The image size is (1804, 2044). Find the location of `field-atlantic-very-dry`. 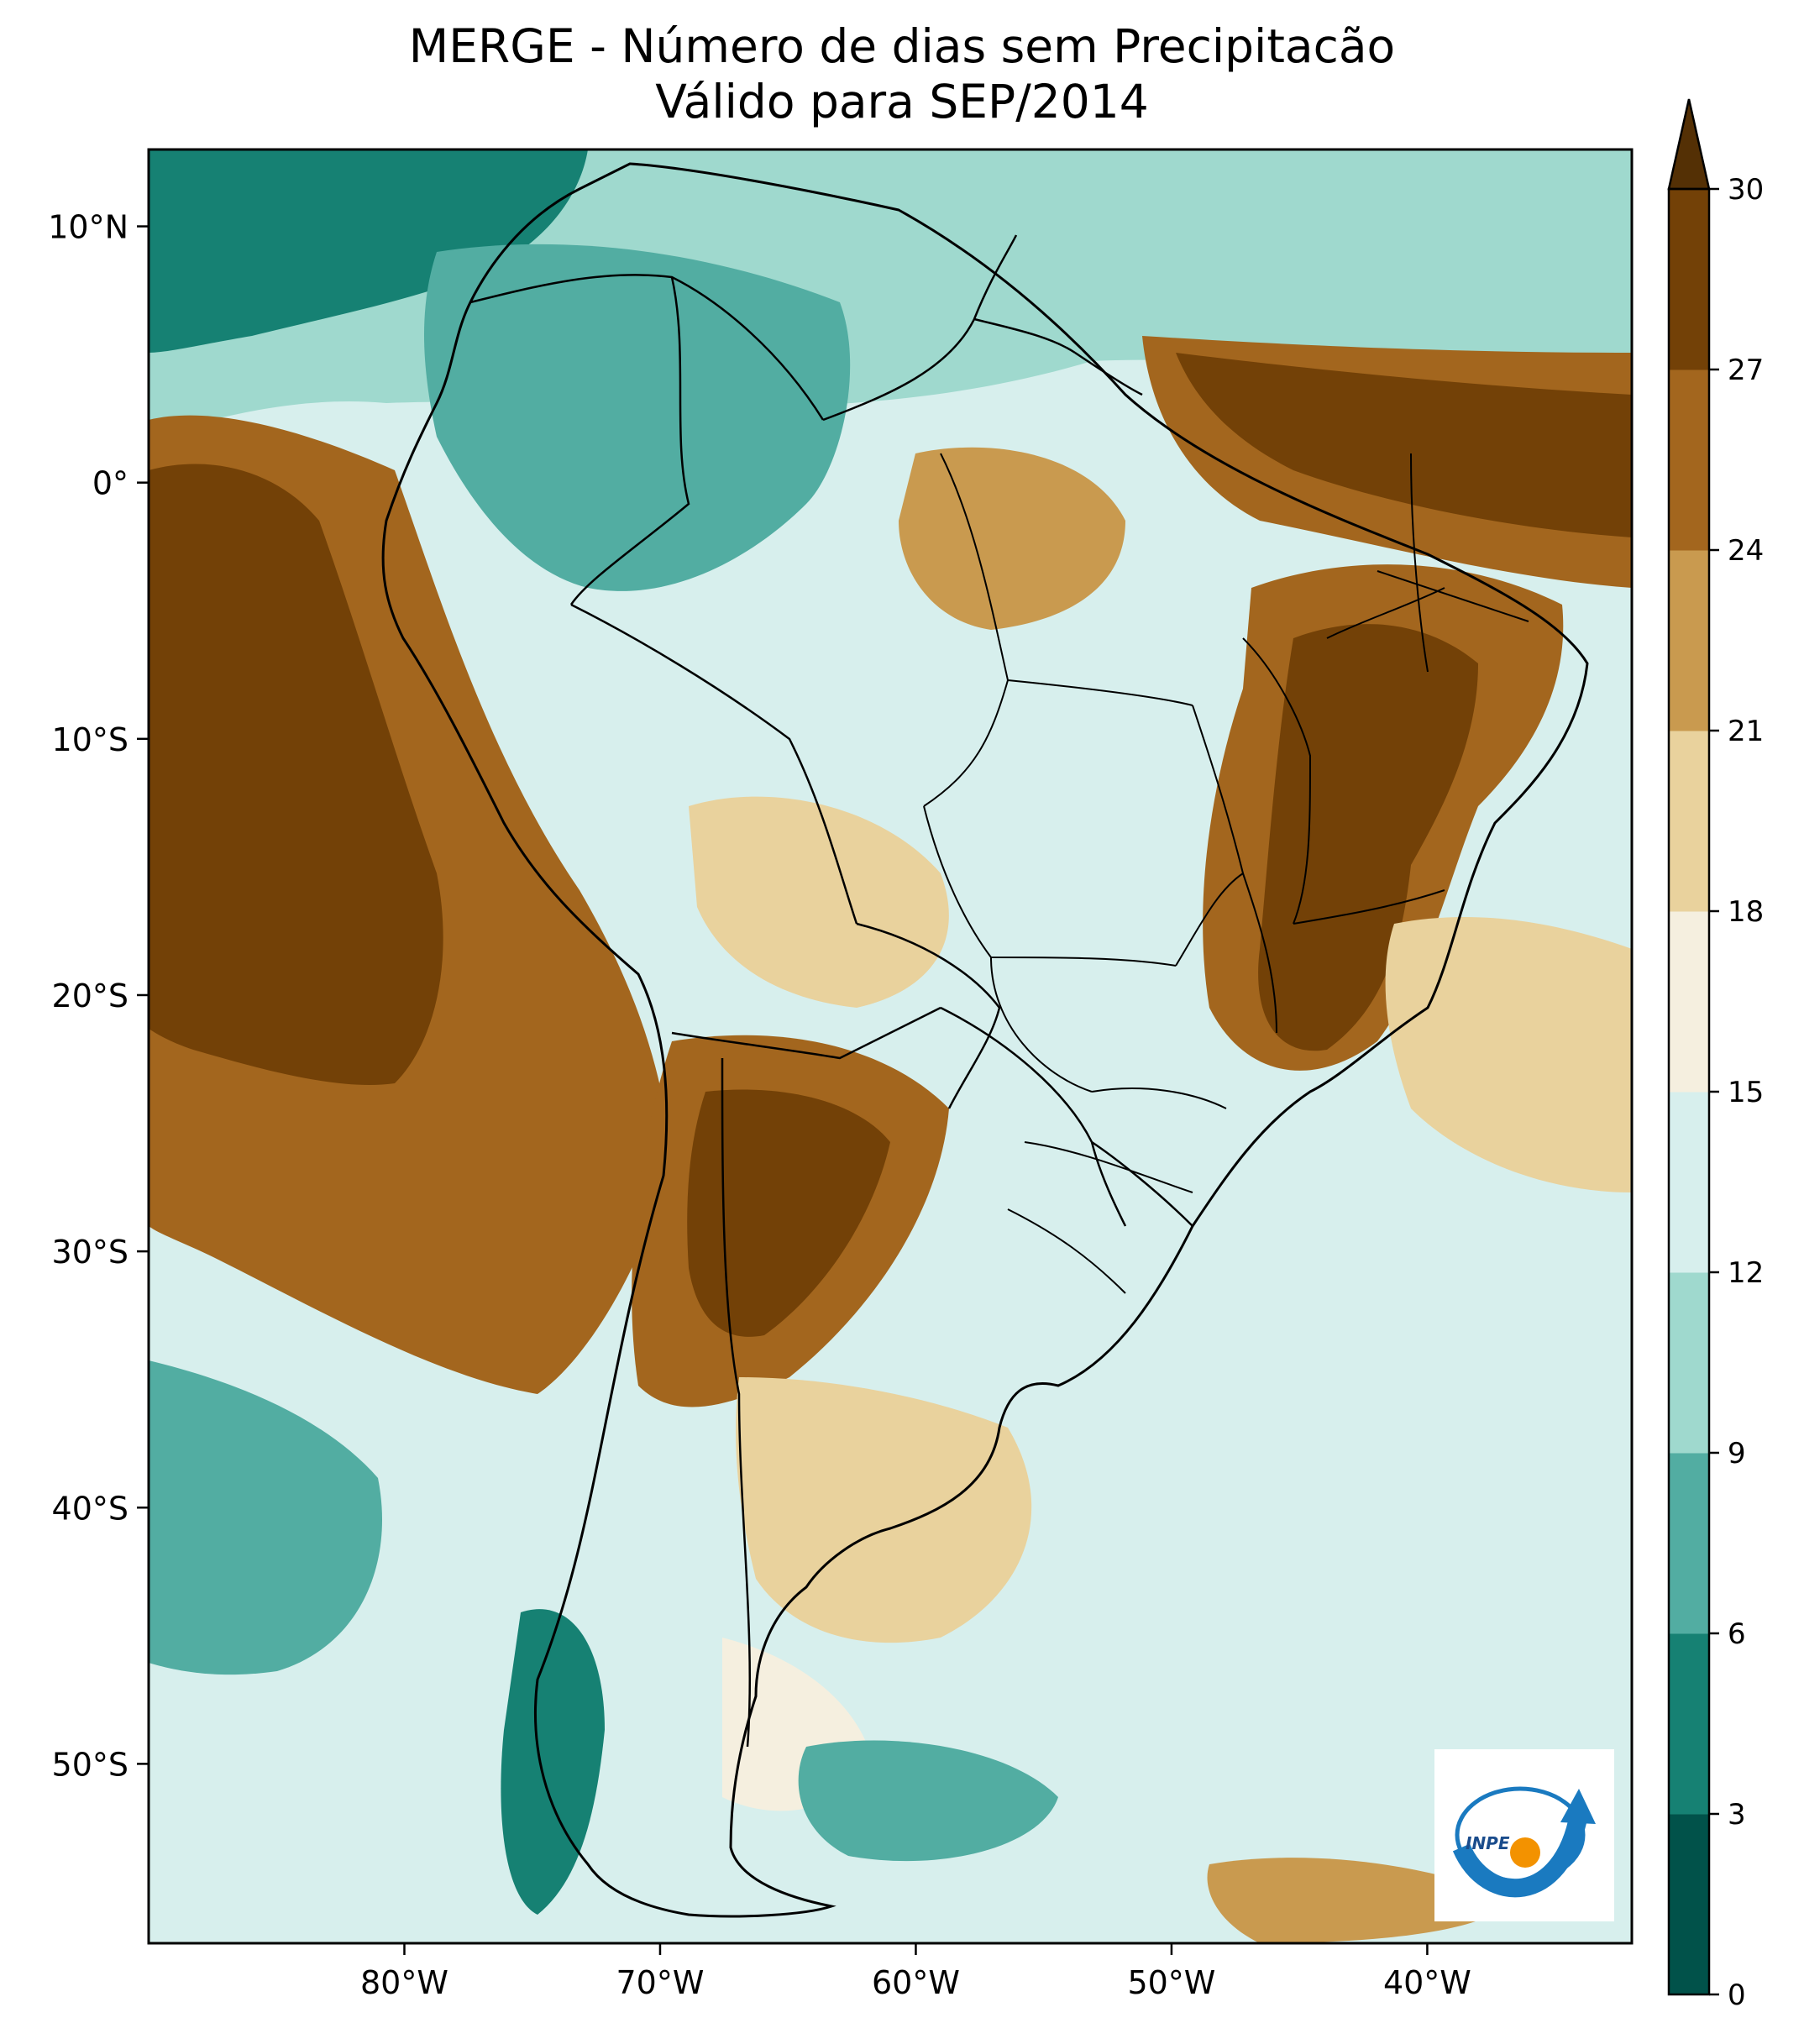

field-atlantic-very-dry is located at coordinates (1404, 445).